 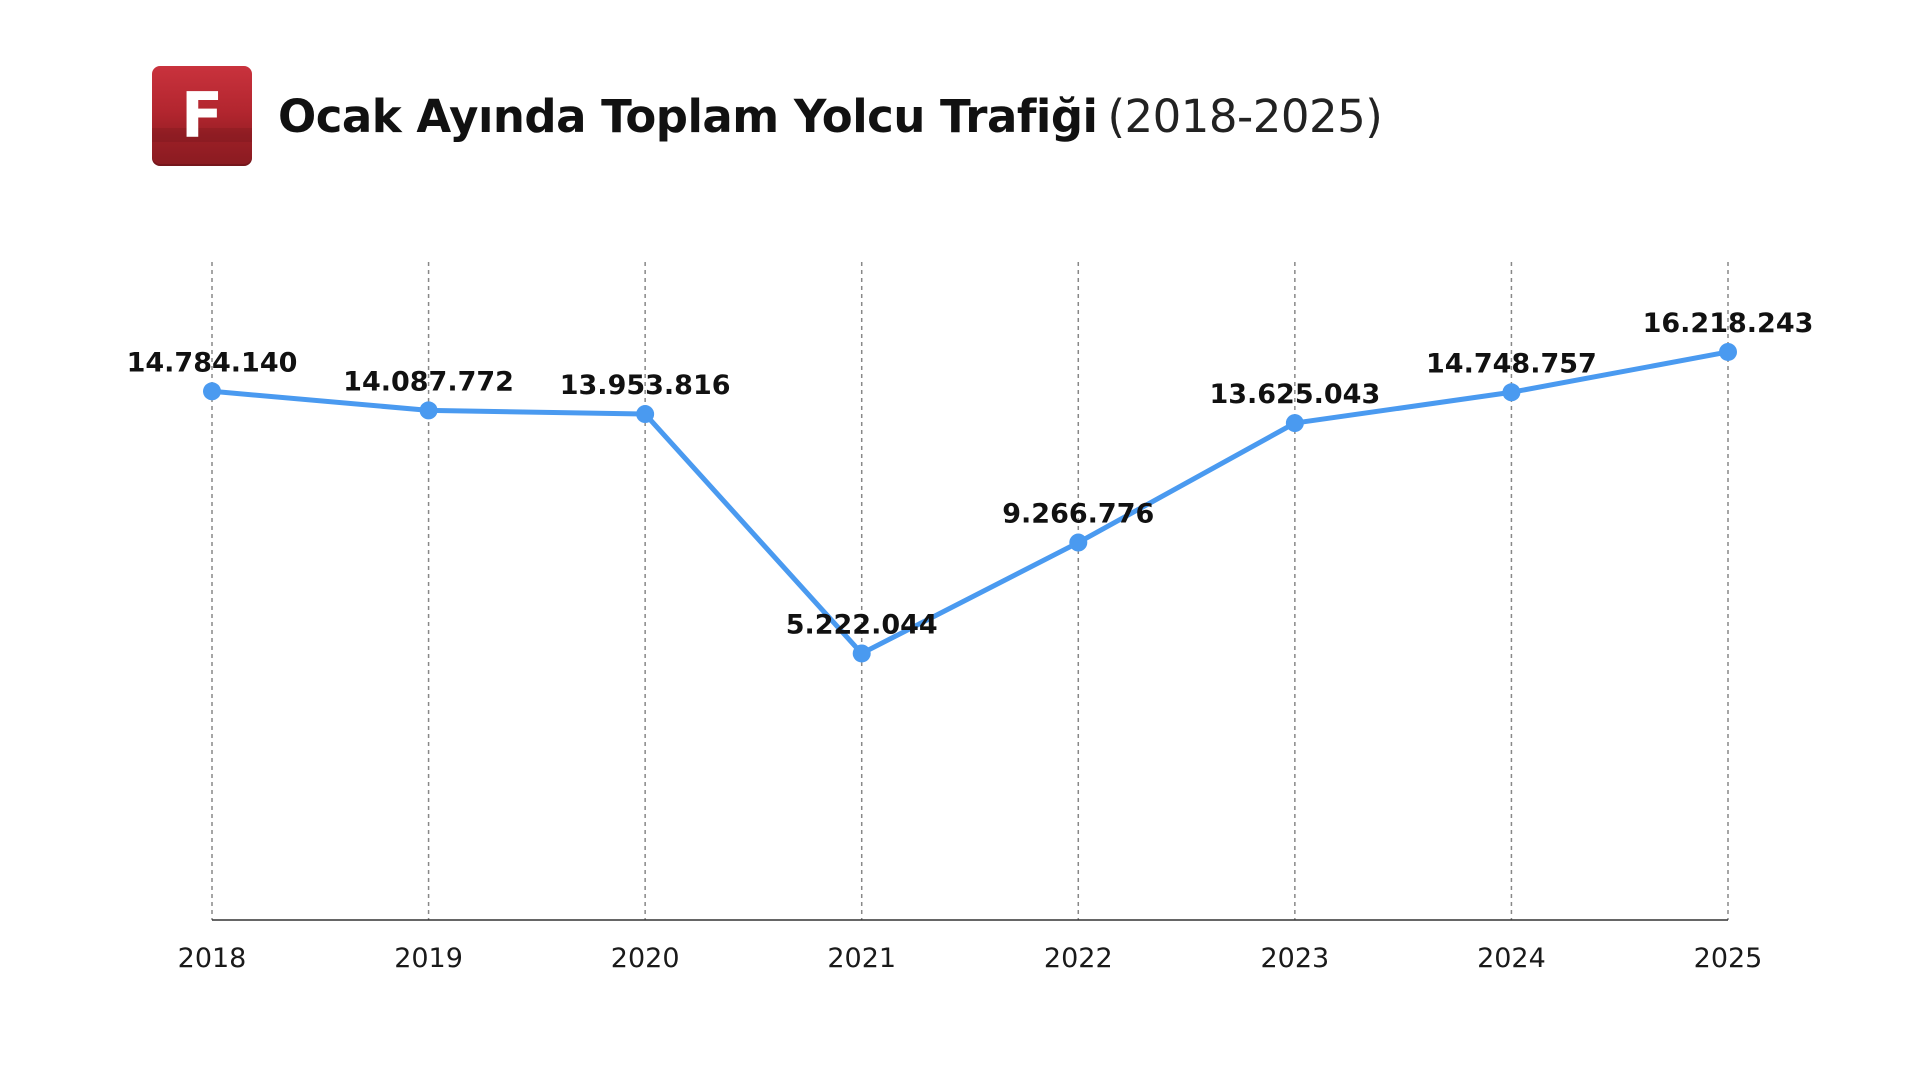 What do you see at coordinates (1245, 116) in the screenshot?
I see `chart-title-sub: (2018-2025)` at bounding box center [1245, 116].